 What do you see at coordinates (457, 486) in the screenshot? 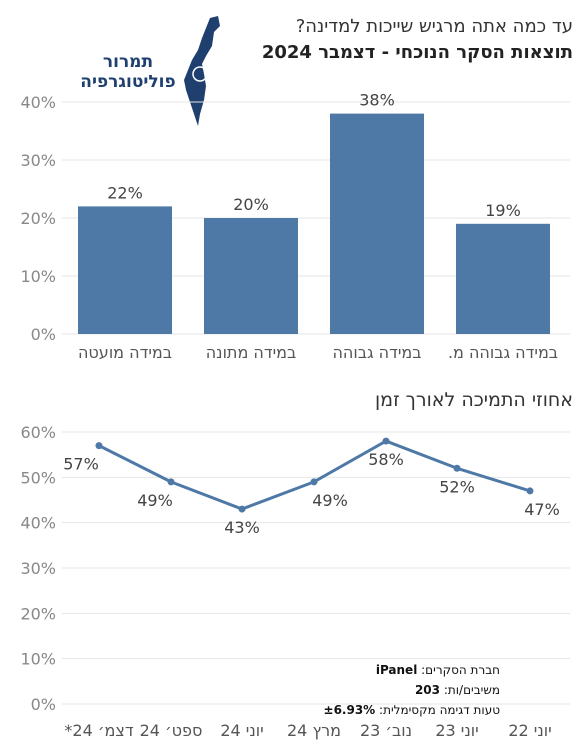
I see `line-data-label: 52%` at bounding box center [457, 486].